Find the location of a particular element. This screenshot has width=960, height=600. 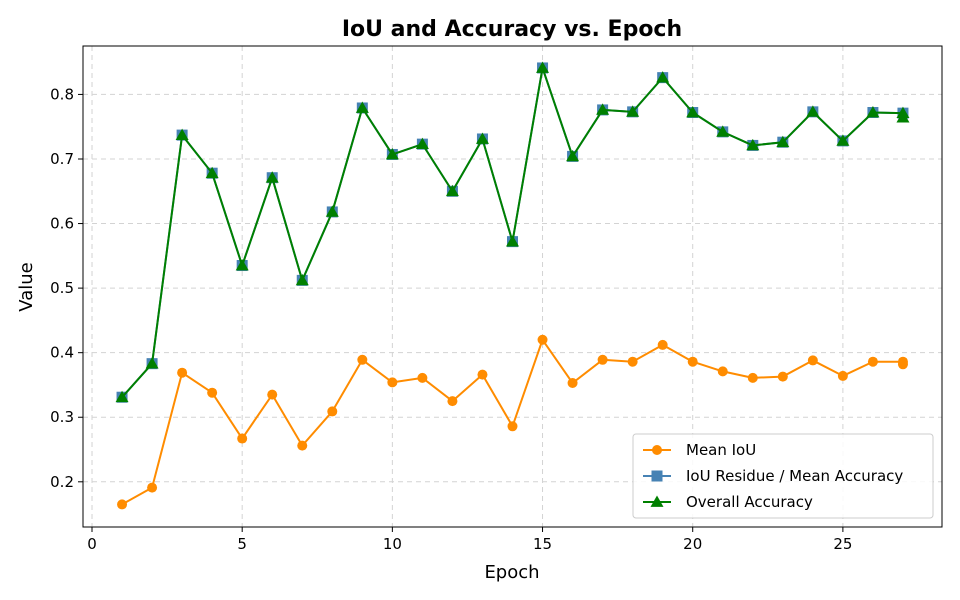

legend-item: Overall Accuracy is located at coordinates (728, 502).